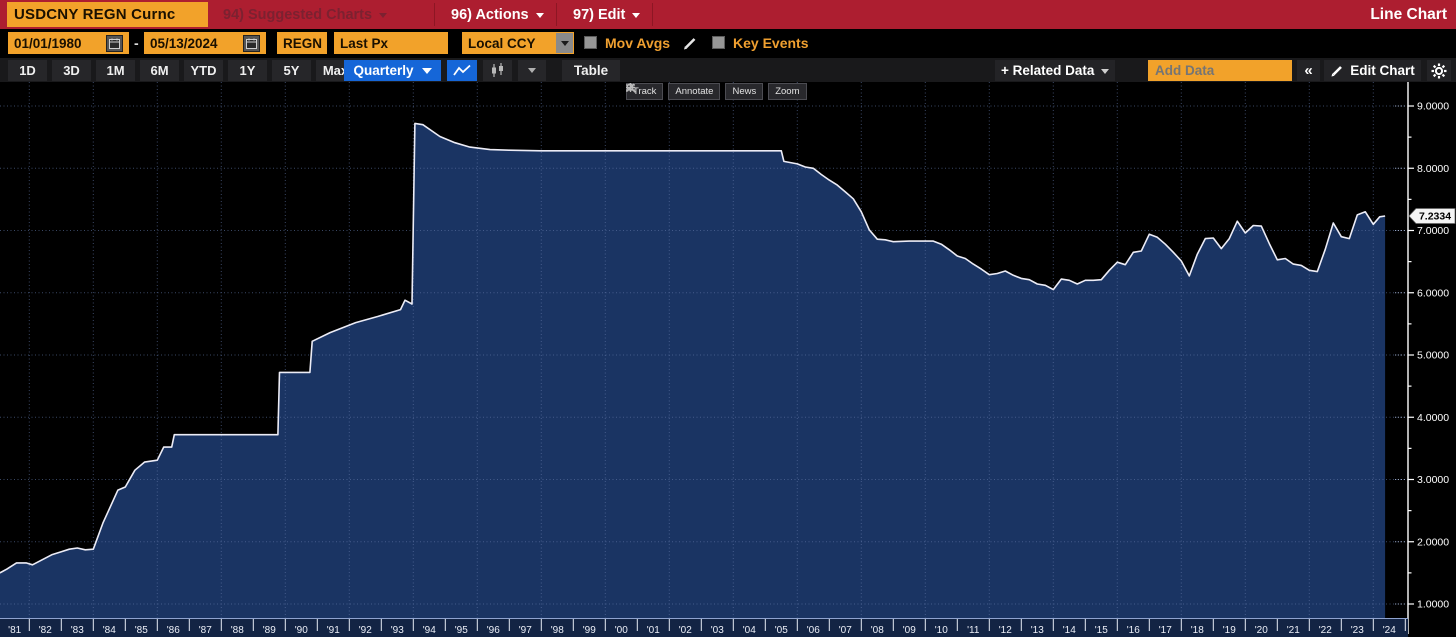 Image resolution: width=1456 pixels, height=637 pixels. Describe the element at coordinates (525, 630) in the screenshot. I see `x-axis-year-label: '97` at that location.